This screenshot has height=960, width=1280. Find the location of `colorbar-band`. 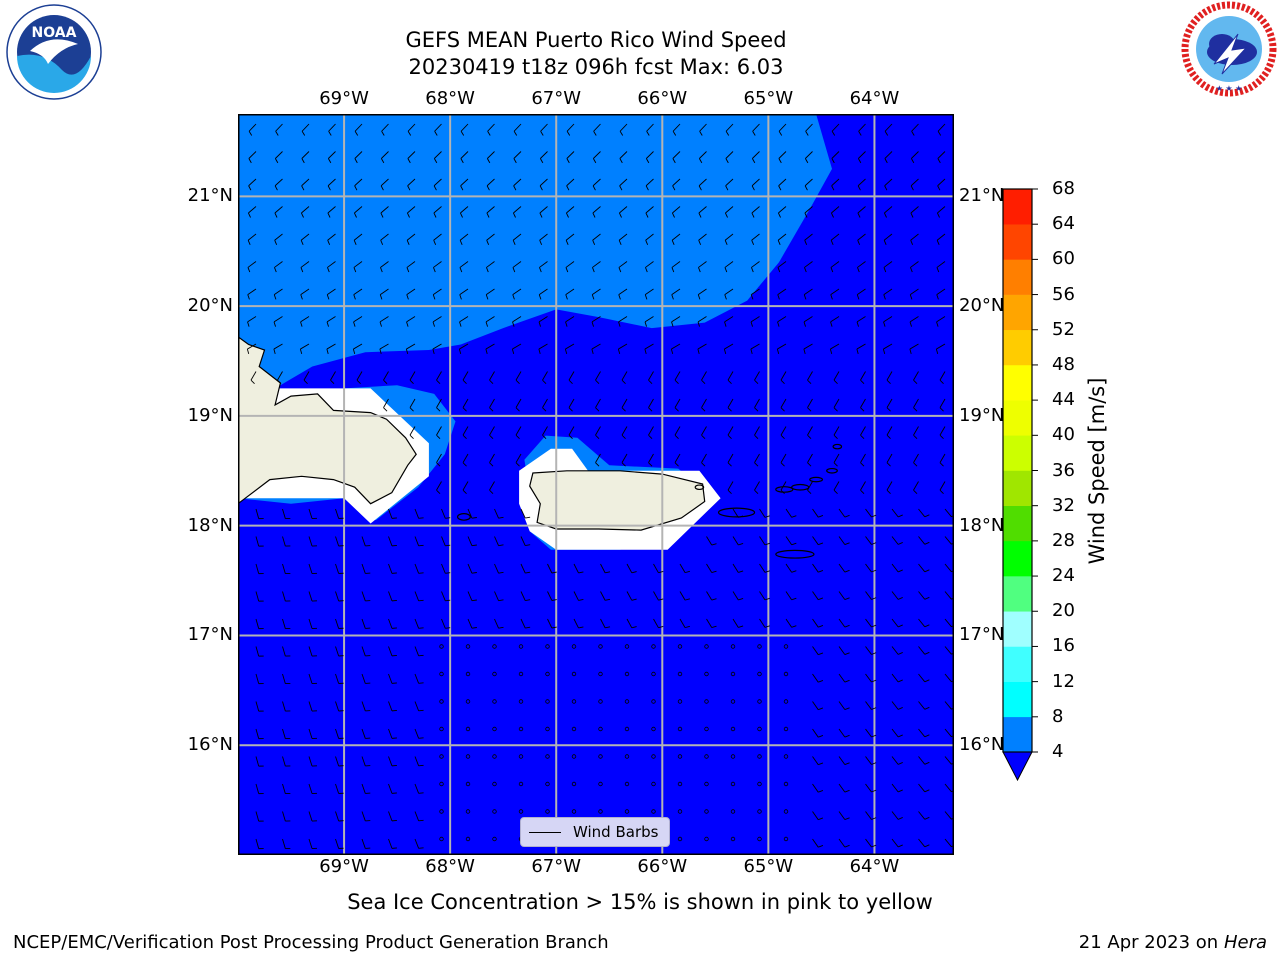

colorbar-band is located at coordinates (1017, 664).